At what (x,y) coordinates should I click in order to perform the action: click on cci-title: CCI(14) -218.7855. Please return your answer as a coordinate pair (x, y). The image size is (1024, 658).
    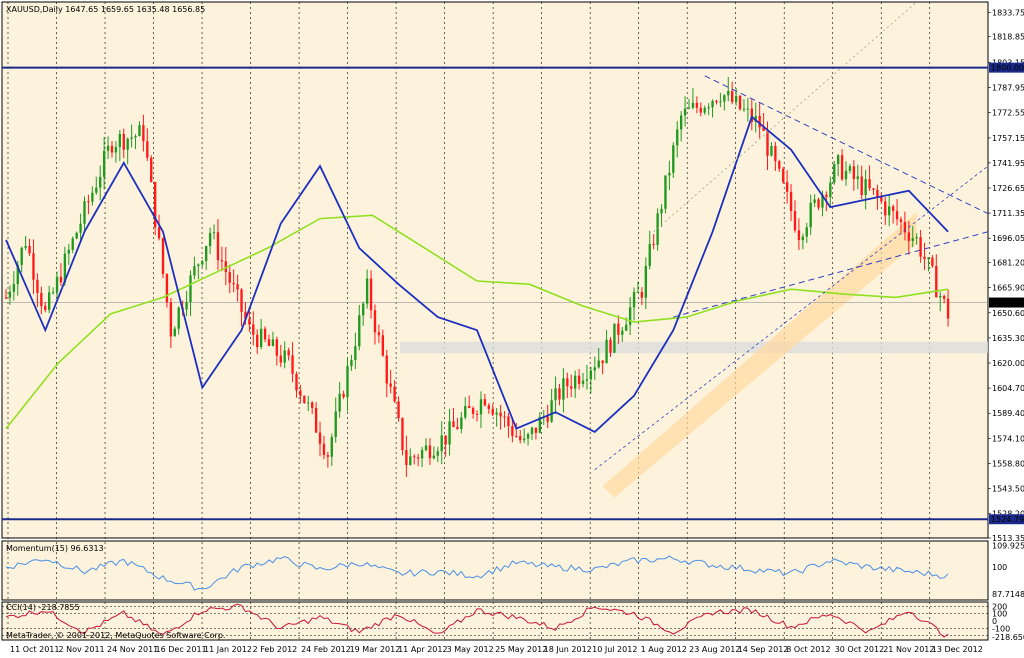
    Looking at the image, I should click on (43, 607).